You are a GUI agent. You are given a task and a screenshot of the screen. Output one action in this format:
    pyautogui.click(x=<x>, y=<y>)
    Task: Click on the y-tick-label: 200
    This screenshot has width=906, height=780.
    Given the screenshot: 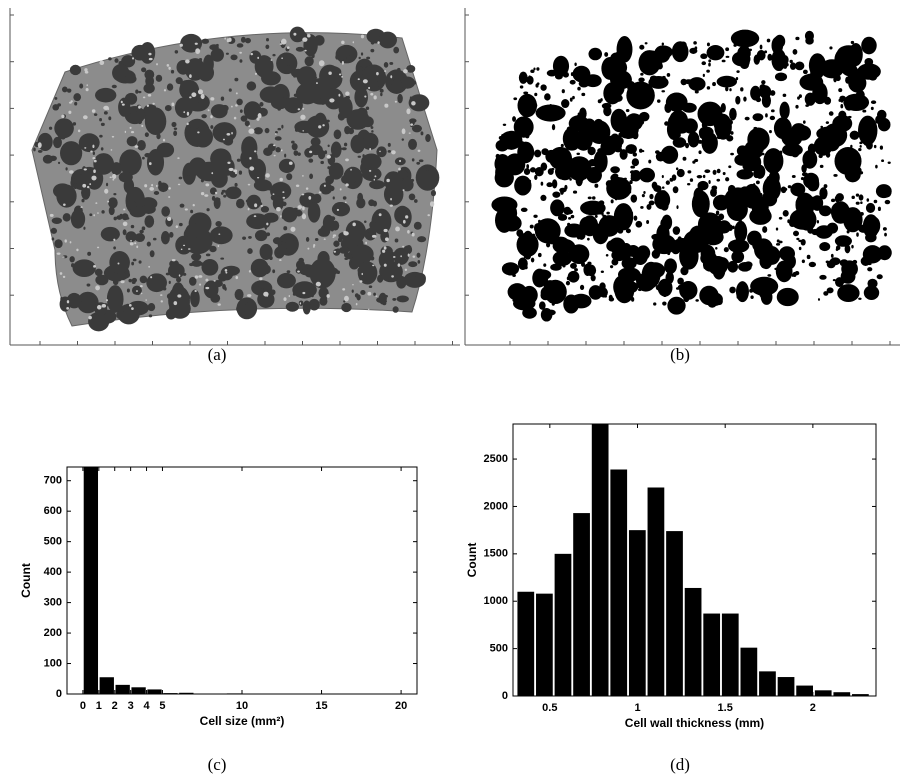 What is the action you would take?
    pyautogui.click(x=53, y=633)
    